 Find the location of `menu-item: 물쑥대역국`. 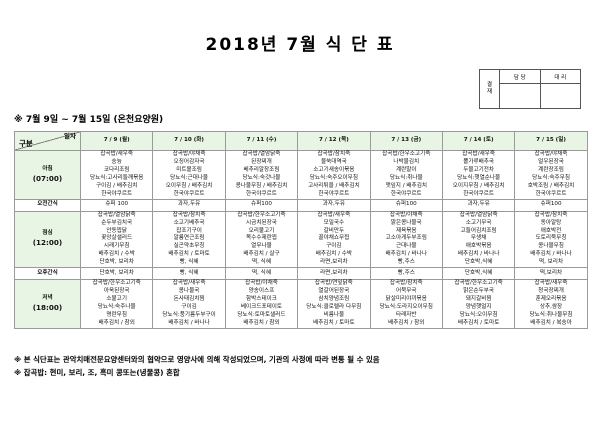

menu-item: 물쑥대역국 is located at coordinates (334, 161).